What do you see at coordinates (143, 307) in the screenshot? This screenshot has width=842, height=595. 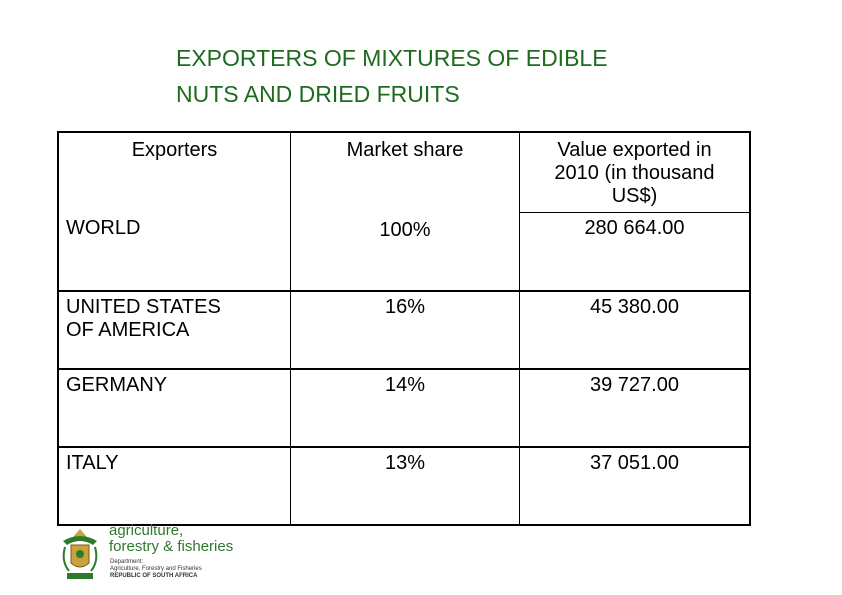 I see `country-name-line: UNITED STATES` at bounding box center [143, 307].